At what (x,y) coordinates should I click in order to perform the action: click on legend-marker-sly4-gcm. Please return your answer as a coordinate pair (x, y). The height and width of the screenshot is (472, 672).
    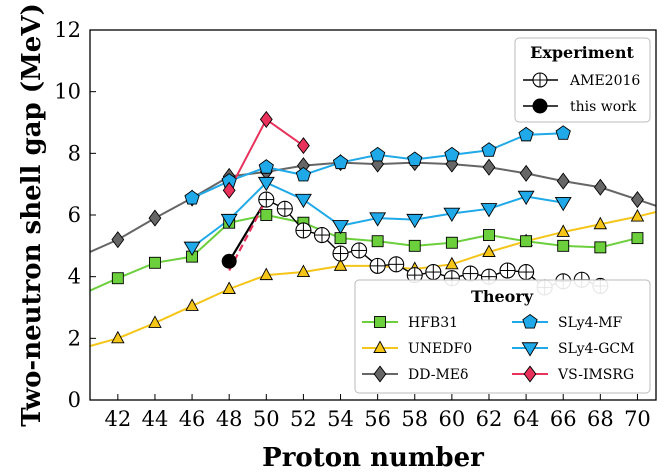
    Looking at the image, I should click on (530, 349).